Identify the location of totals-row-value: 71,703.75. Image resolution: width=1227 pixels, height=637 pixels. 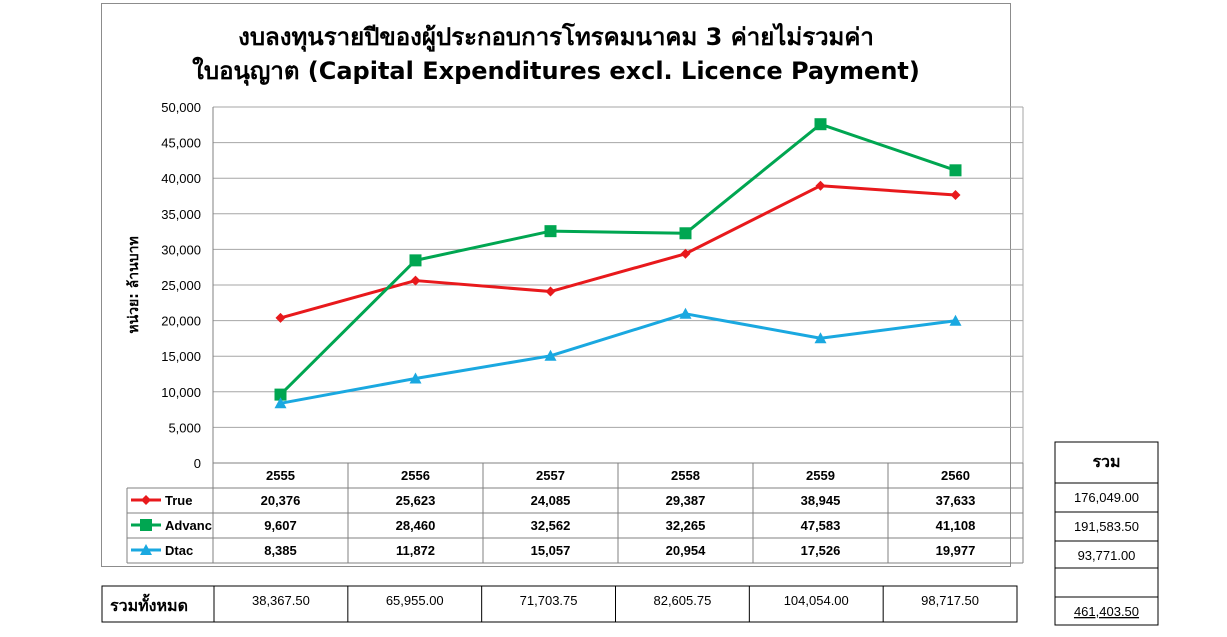
(549, 600).